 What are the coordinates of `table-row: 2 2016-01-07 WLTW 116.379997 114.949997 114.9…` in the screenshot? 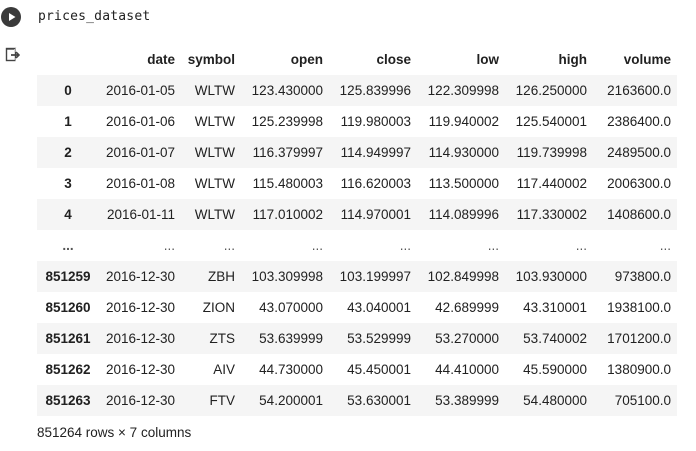 It's located at (357, 152).